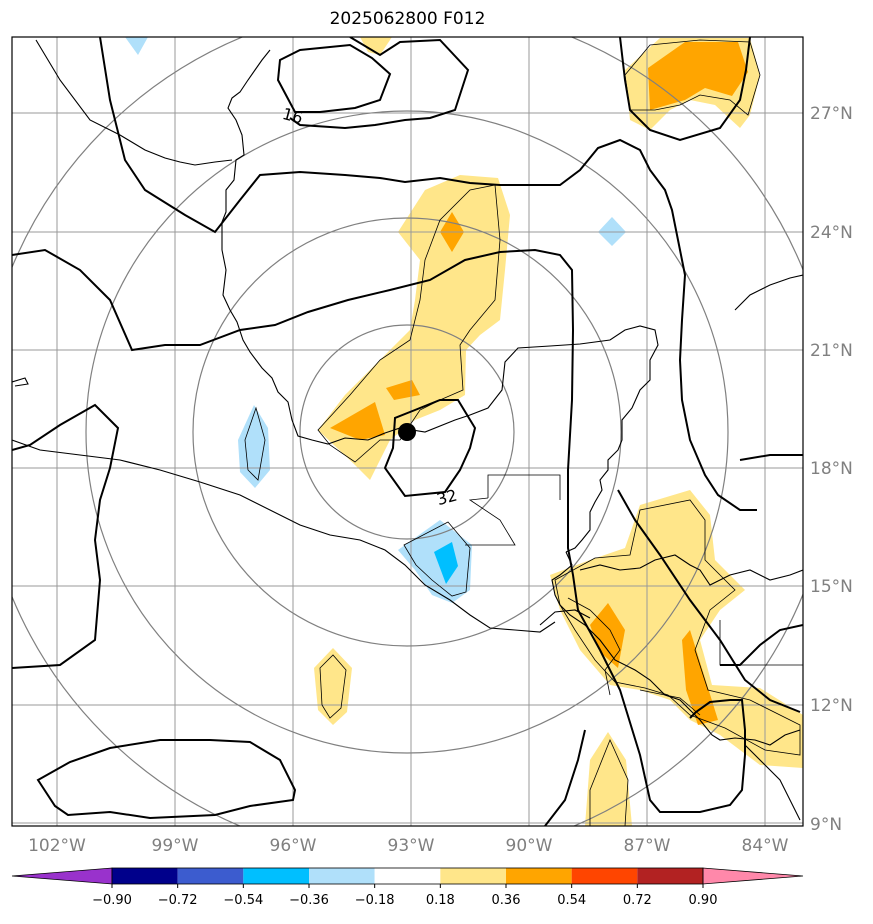 The image size is (873, 924). Describe the element at coordinates (411, 846) in the screenshot. I see `lon-label-93: 93°W` at that location.